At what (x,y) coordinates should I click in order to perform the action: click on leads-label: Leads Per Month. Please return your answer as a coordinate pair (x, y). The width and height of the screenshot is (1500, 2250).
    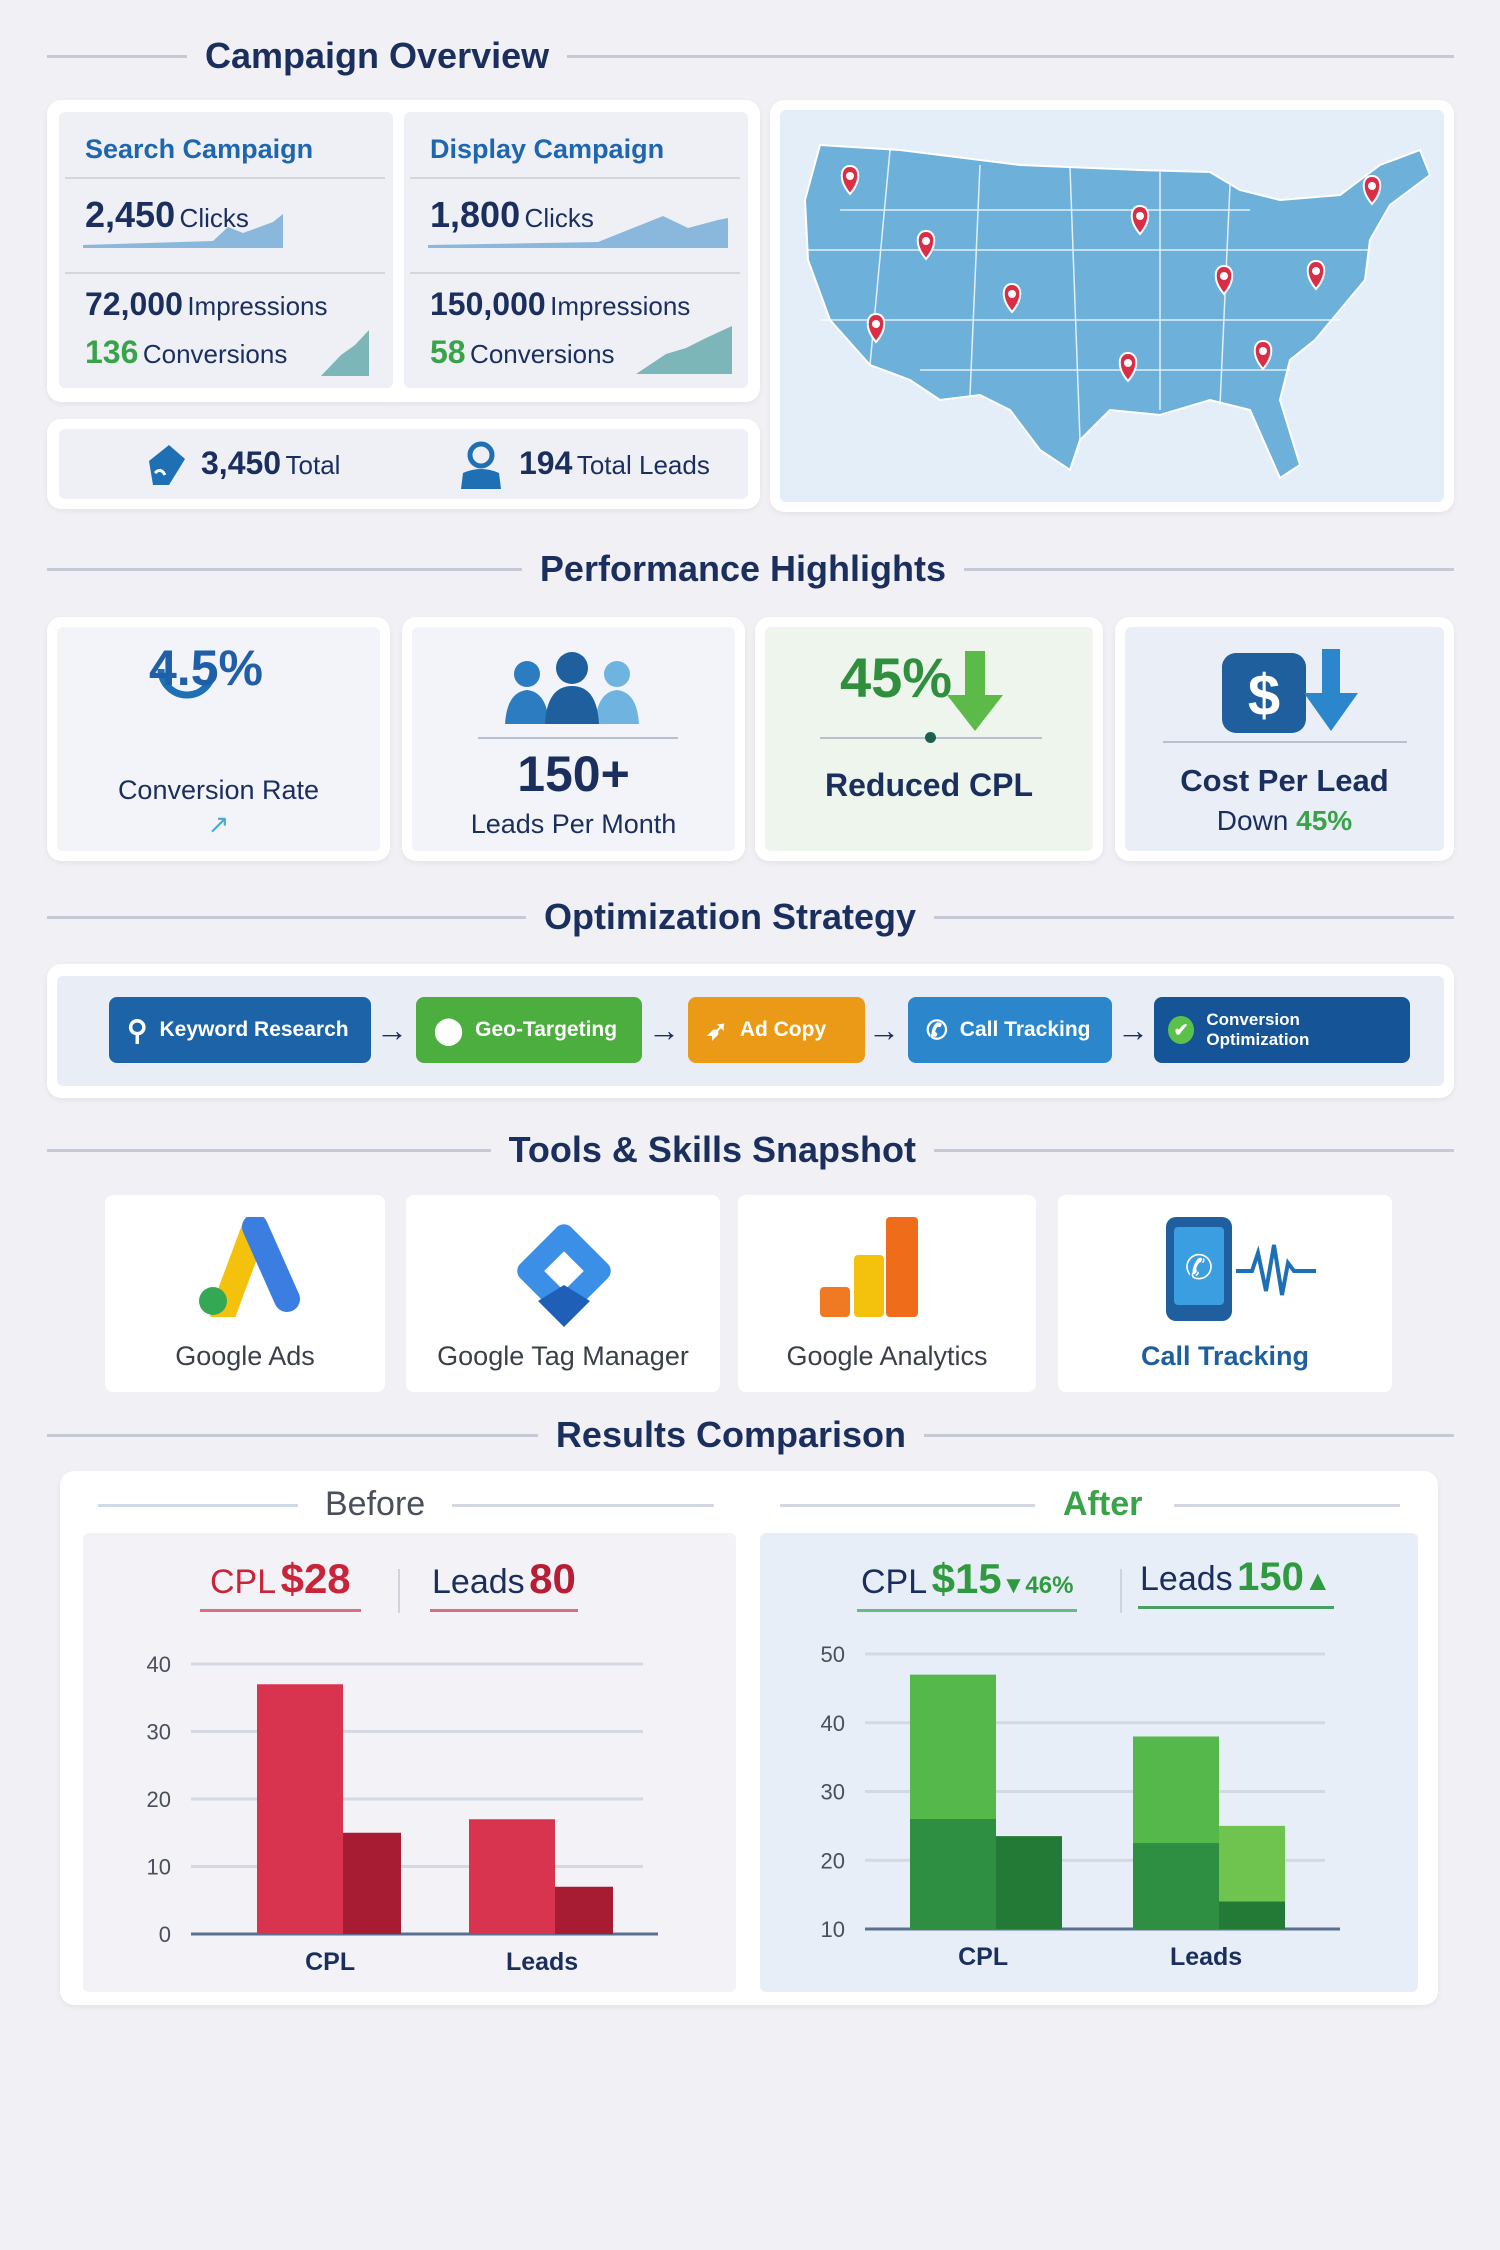
    Looking at the image, I should click on (573, 824).